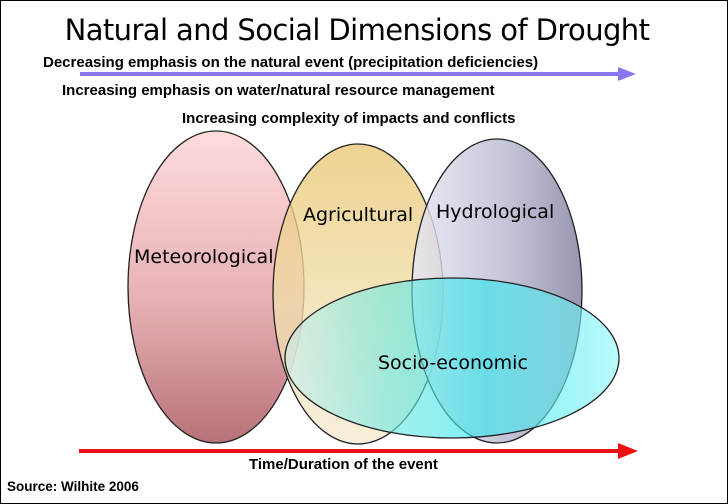 This screenshot has width=728, height=504. Describe the element at coordinates (358, 451) in the screenshot. I see `time-arrow` at that location.